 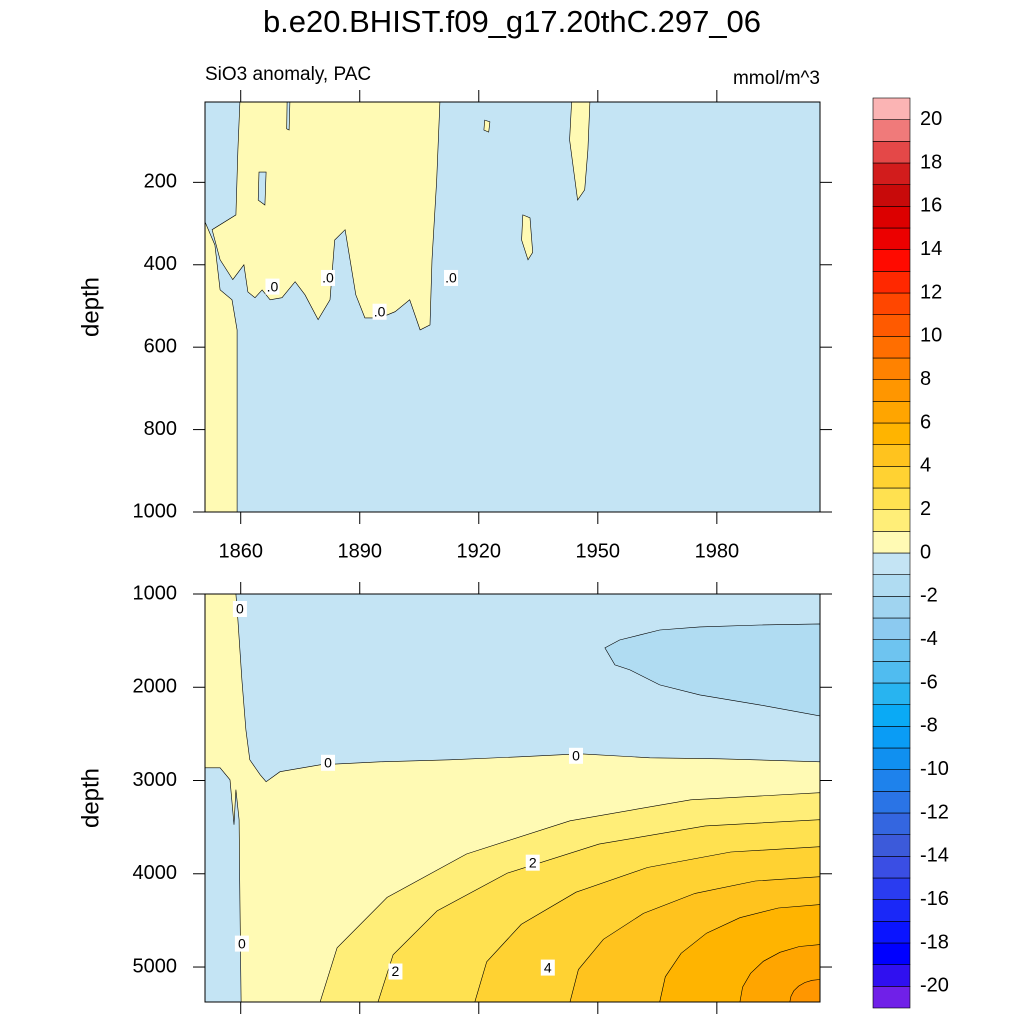 What do you see at coordinates (160, 346) in the screenshot?
I see `y-tick-label: 600` at bounding box center [160, 346].